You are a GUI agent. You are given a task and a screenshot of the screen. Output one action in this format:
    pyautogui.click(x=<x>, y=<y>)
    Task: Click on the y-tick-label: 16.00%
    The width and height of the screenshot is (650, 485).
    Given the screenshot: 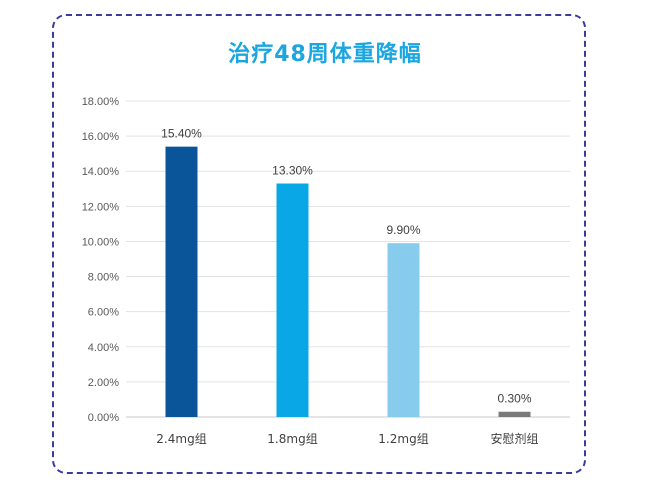 What is the action you would take?
    pyautogui.click(x=101, y=137)
    